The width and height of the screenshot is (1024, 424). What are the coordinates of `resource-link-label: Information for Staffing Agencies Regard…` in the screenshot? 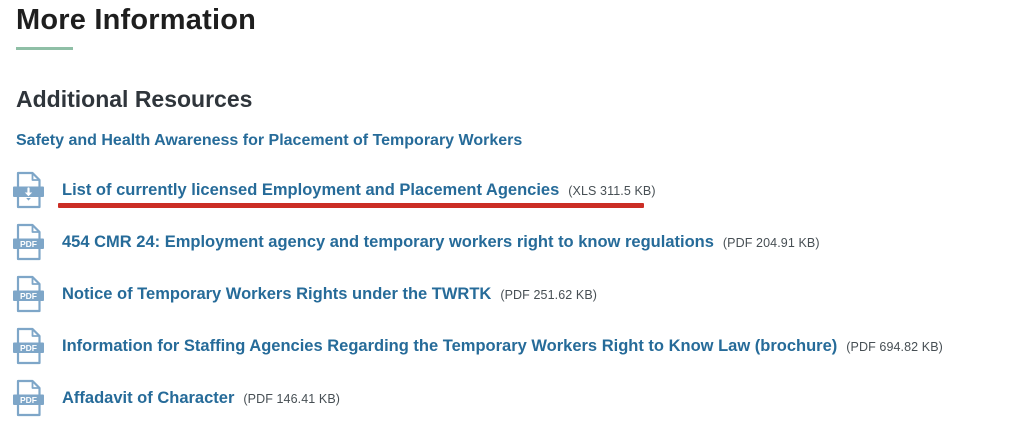 It's located at (450, 345).